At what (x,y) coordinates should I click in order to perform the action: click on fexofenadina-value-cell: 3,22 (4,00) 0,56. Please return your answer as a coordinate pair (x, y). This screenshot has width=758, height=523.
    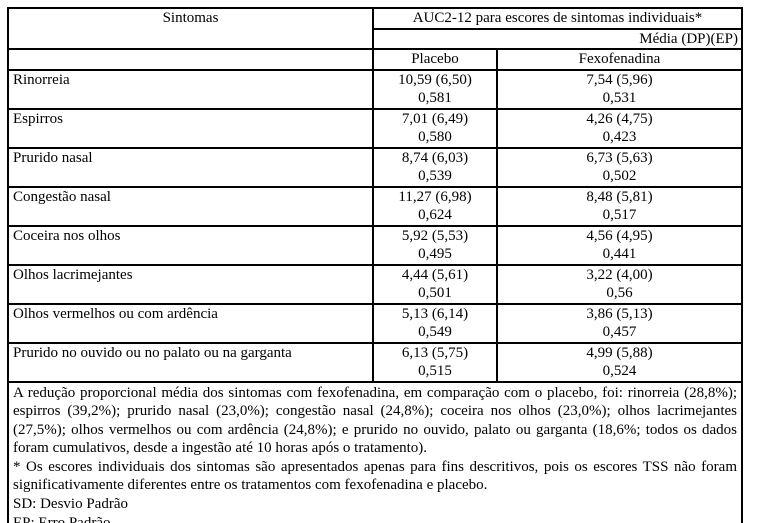
    Looking at the image, I should click on (619, 284).